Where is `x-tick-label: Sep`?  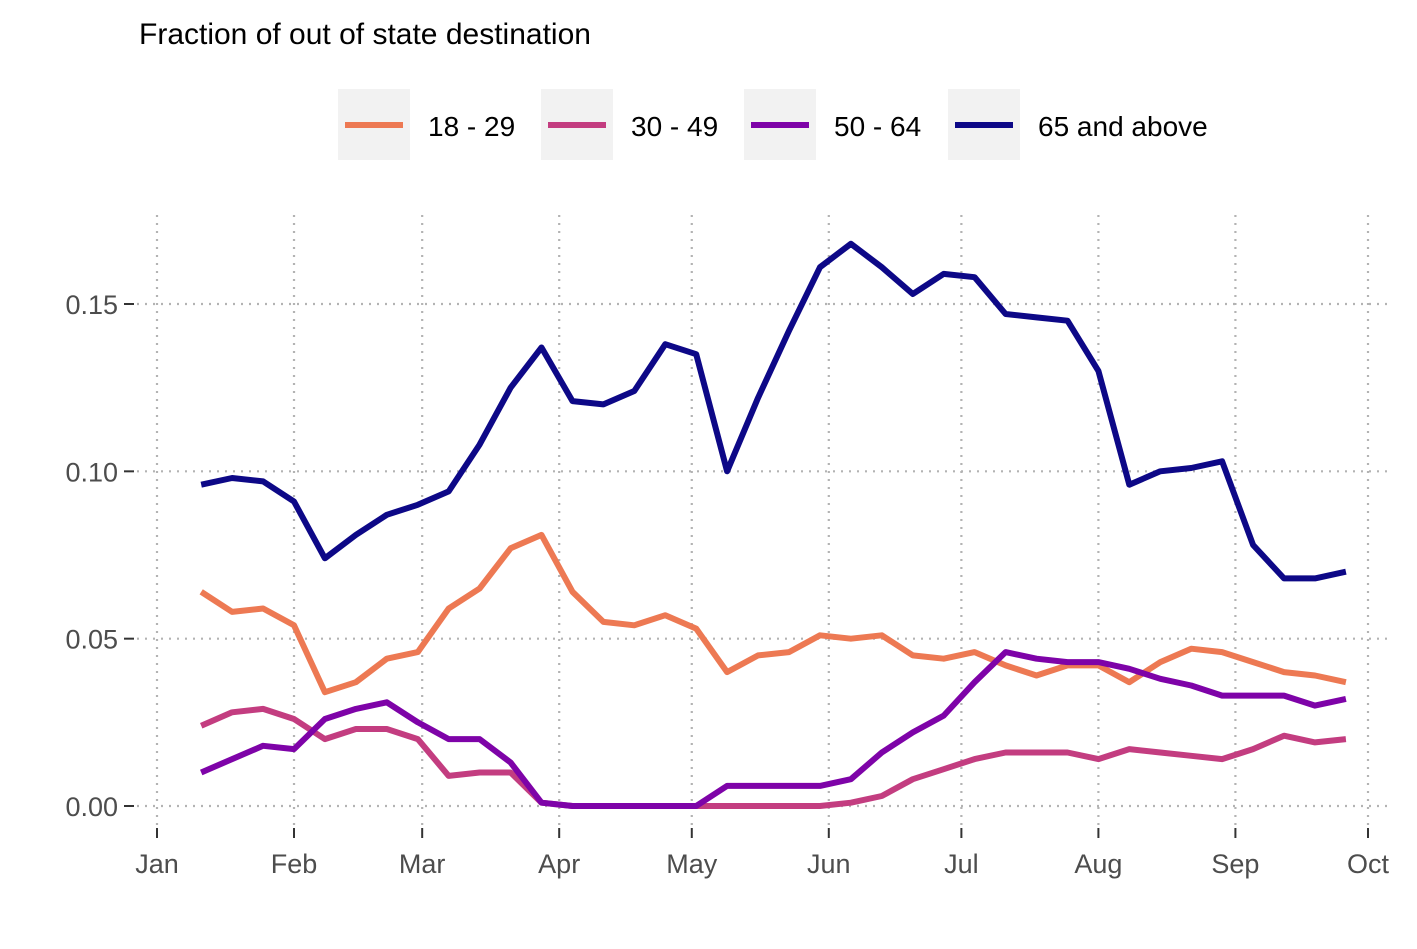
x-tick-label: Sep is located at coordinates (1235, 864).